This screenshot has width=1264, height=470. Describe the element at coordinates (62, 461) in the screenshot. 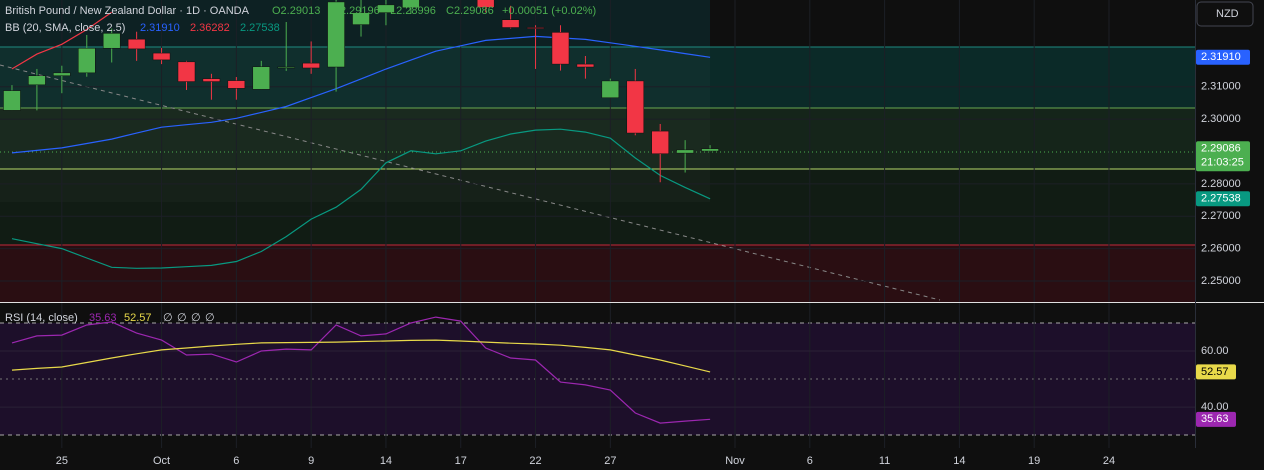

I see `x-tick-label: 25` at that location.